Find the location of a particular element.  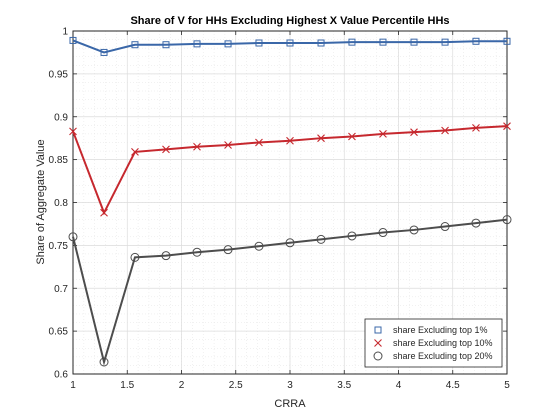

y-tick-label: 0.7 is located at coordinates (61, 289).